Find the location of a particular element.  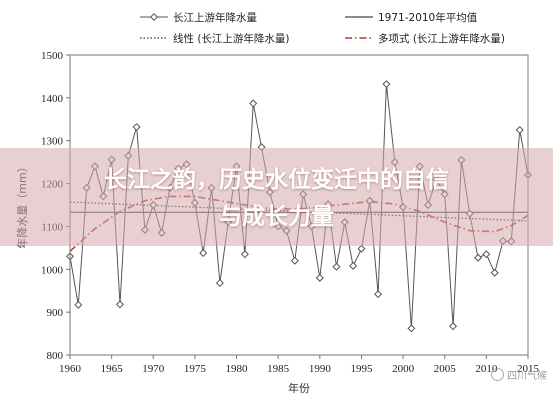

x-tick-label: 1960 is located at coordinates (70, 369).